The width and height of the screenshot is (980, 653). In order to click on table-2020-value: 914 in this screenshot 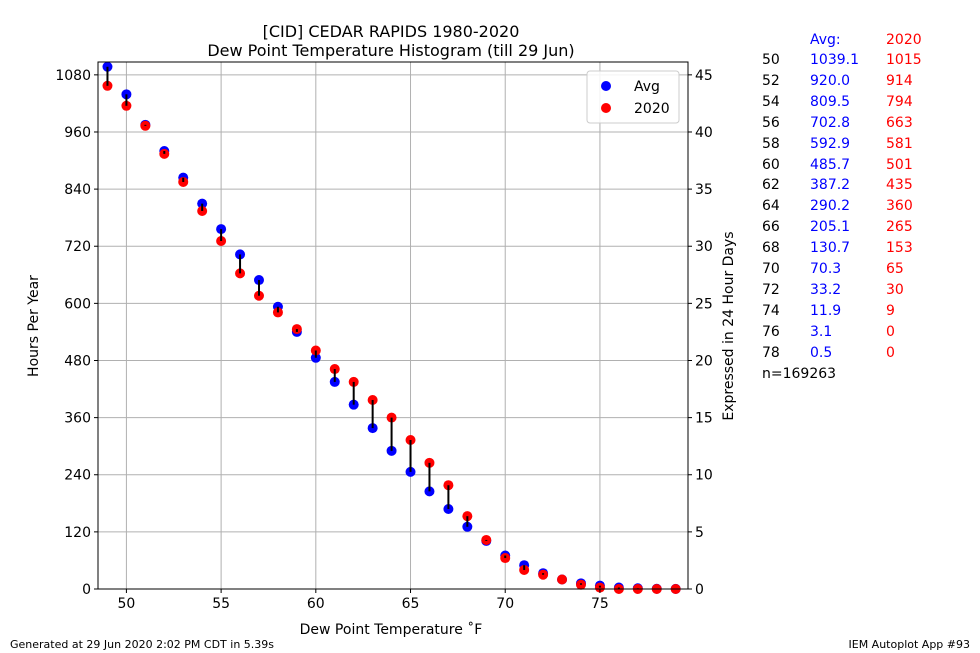, I will do `click(899, 80)`.